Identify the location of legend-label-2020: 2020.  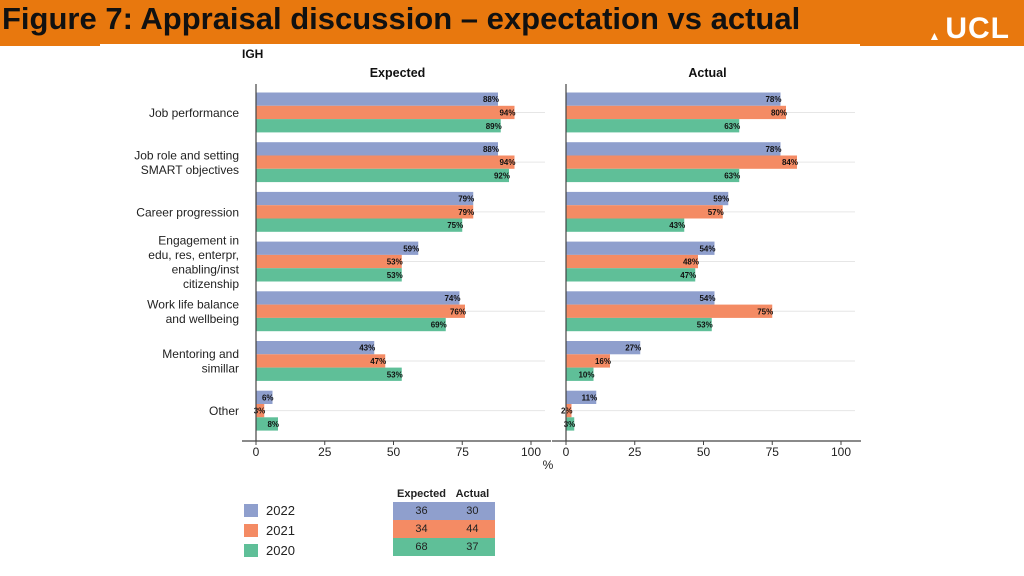
(280, 550).